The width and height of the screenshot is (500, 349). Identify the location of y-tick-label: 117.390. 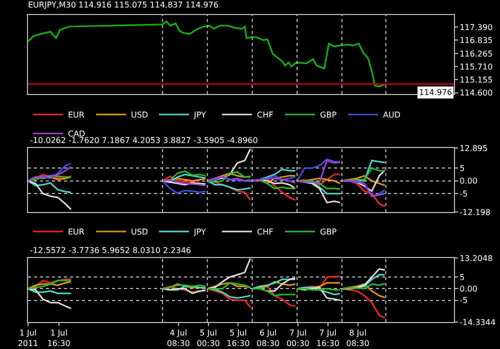
(476, 27).